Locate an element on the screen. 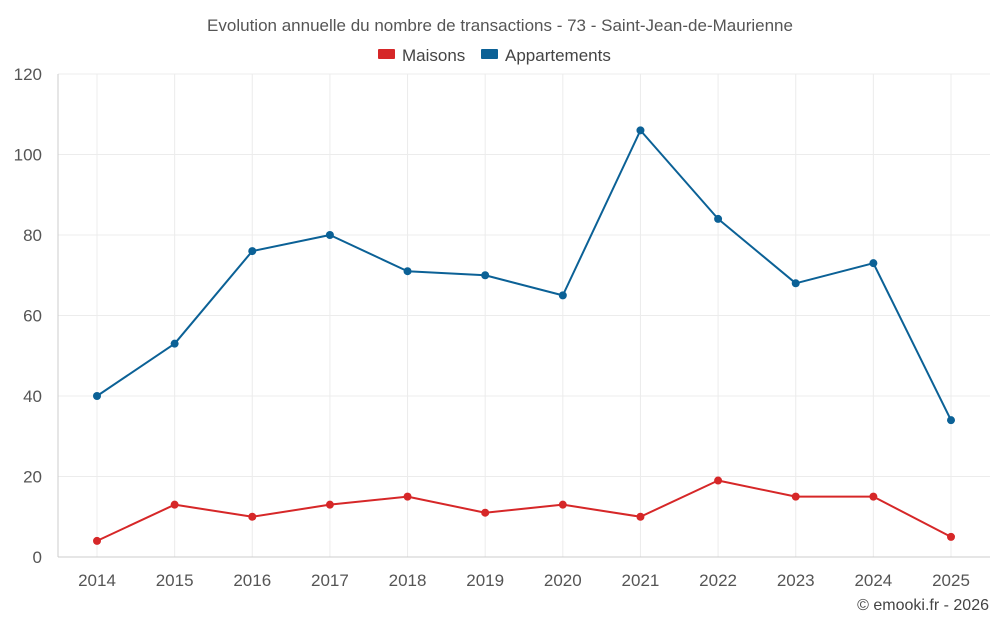  legend-swatch-maisons is located at coordinates (386, 54).